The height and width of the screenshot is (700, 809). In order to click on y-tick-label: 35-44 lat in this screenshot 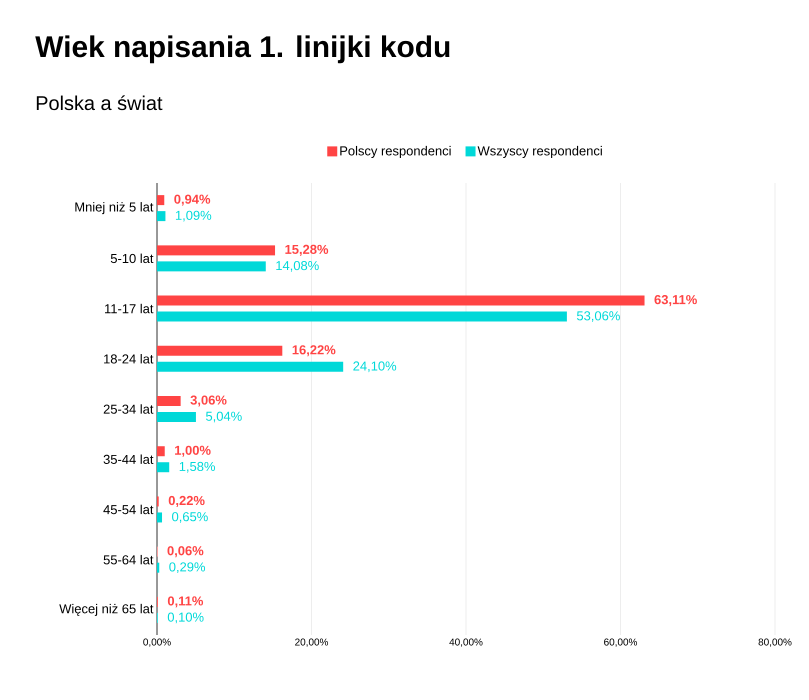, I will do `click(129, 459)`.